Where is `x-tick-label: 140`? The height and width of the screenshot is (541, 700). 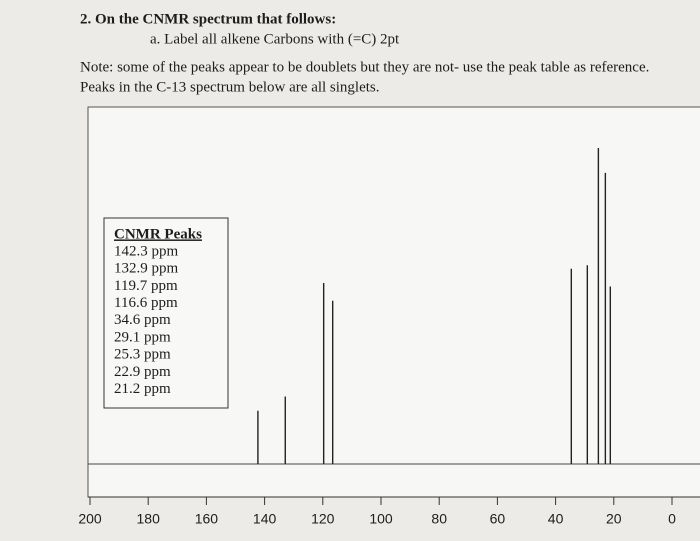 x-tick-label: 140 is located at coordinates (265, 519).